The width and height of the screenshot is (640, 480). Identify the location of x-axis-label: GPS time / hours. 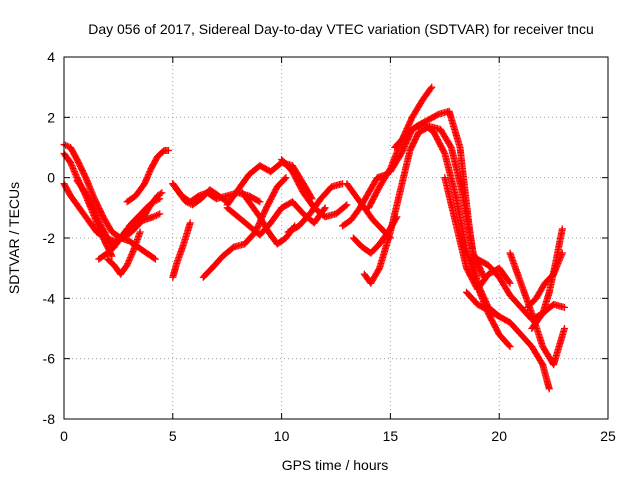
(335, 465).